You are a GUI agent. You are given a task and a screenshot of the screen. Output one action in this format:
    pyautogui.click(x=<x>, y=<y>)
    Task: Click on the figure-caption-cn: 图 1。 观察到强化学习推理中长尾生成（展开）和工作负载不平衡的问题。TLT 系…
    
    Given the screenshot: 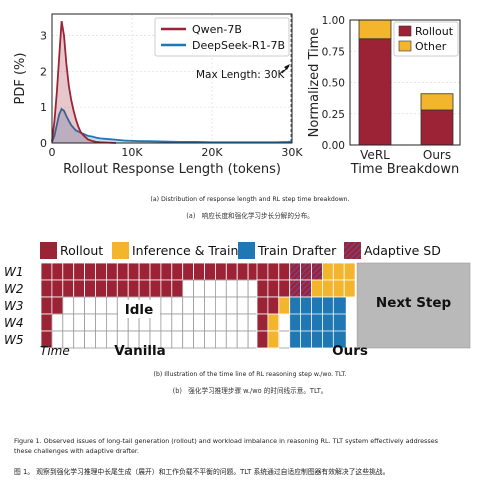 What is the action you would take?
    pyautogui.click(x=202, y=472)
    